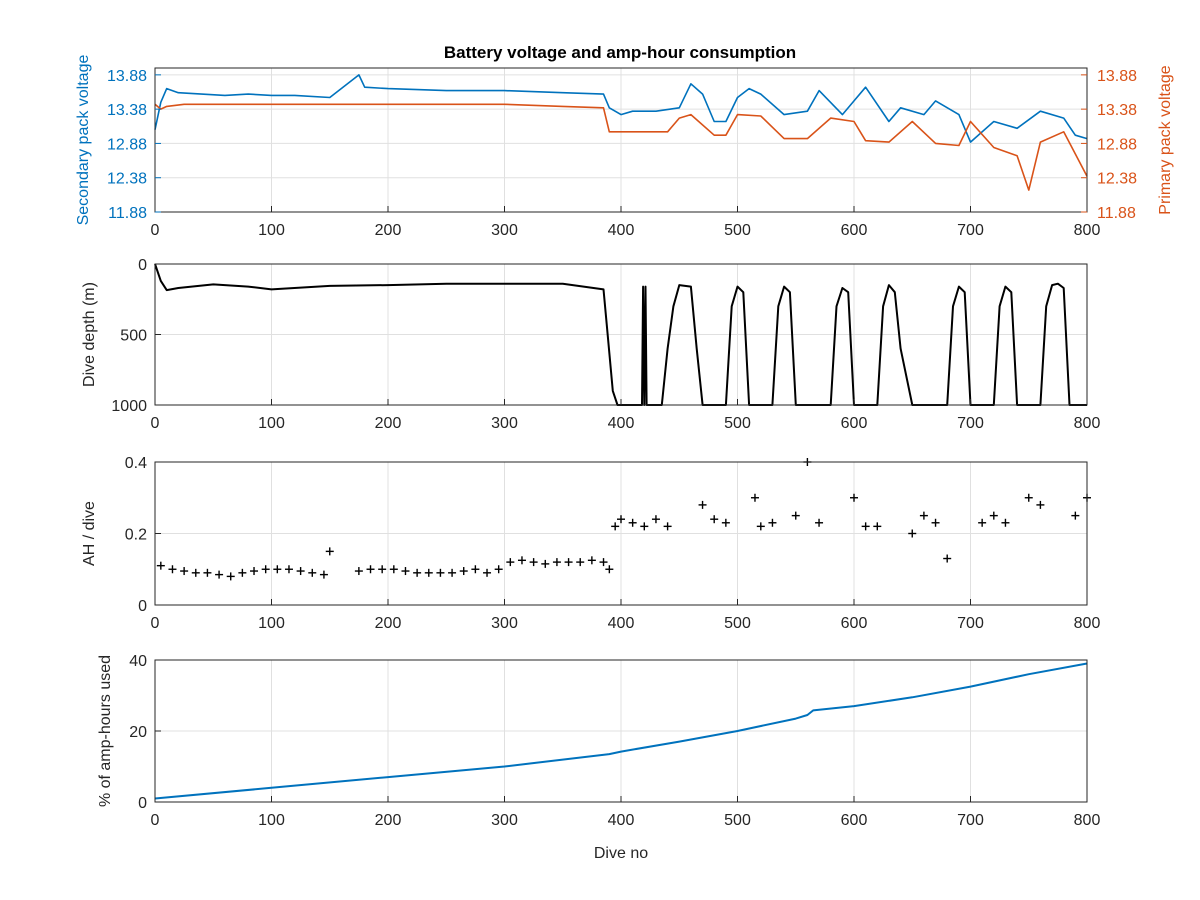 The width and height of the screenshot is (1200, 900). What do you see at coordinates (138, 661) in the screenshot?
I see `y-tick-label: 40` at bounding box center [138, 661].